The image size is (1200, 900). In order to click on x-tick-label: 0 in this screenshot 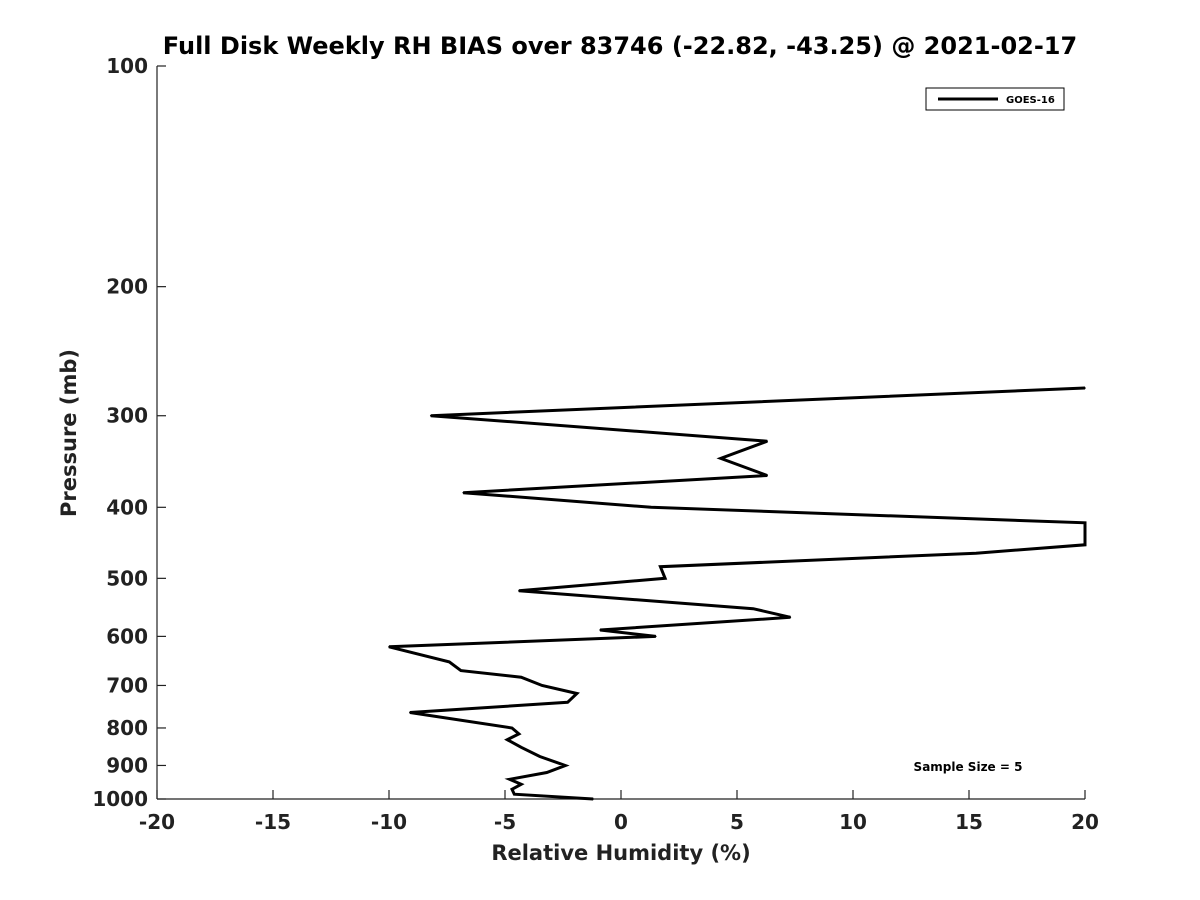, I will do `click(621, 822)`.